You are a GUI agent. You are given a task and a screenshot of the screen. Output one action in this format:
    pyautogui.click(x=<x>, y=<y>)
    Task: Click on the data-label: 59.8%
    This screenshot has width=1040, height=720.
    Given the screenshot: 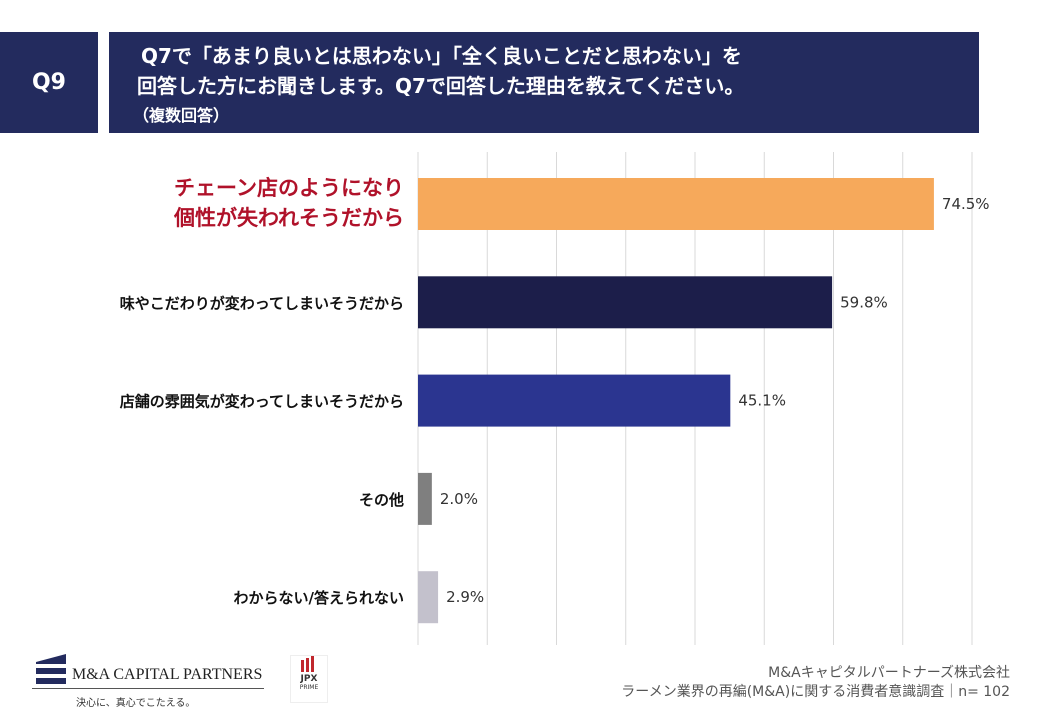 What is the action you would take?
    pyautogui.click(x=864, y=302)
    